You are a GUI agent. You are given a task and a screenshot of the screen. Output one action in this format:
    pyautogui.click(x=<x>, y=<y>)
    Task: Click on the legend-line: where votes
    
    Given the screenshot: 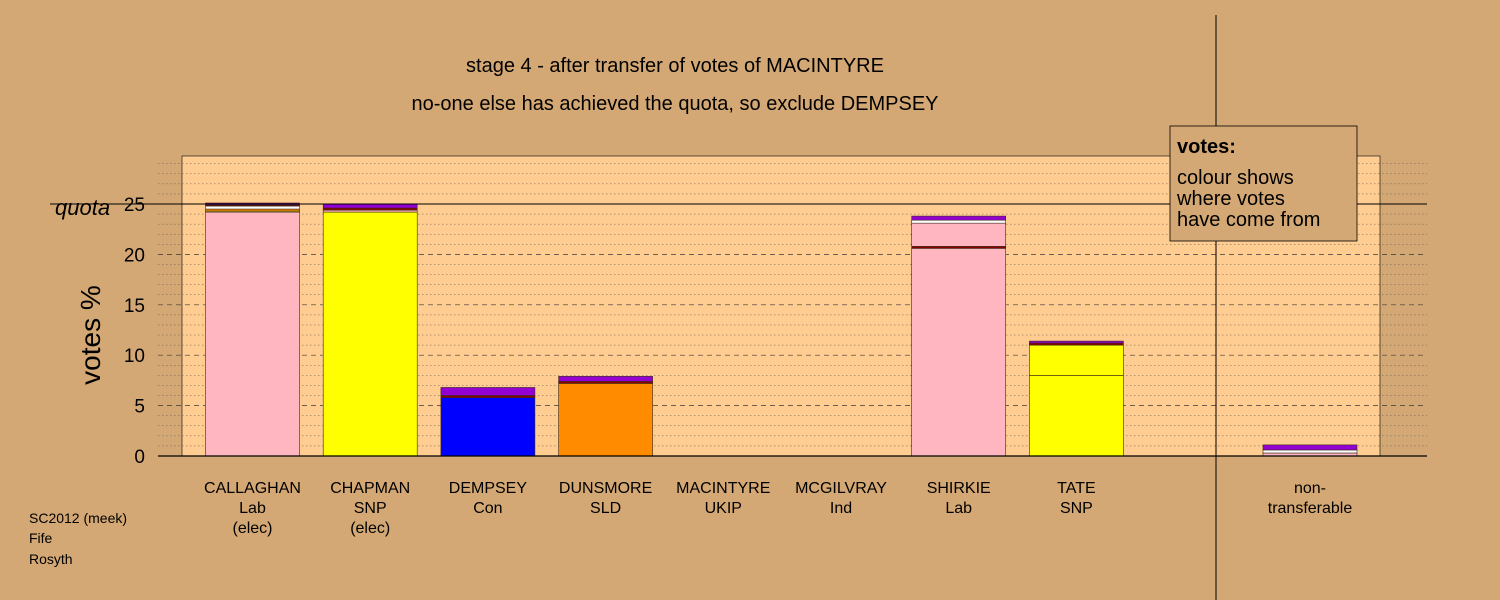 What is the action you would take?
    pyautogui.click(x=1230, y=199)
    